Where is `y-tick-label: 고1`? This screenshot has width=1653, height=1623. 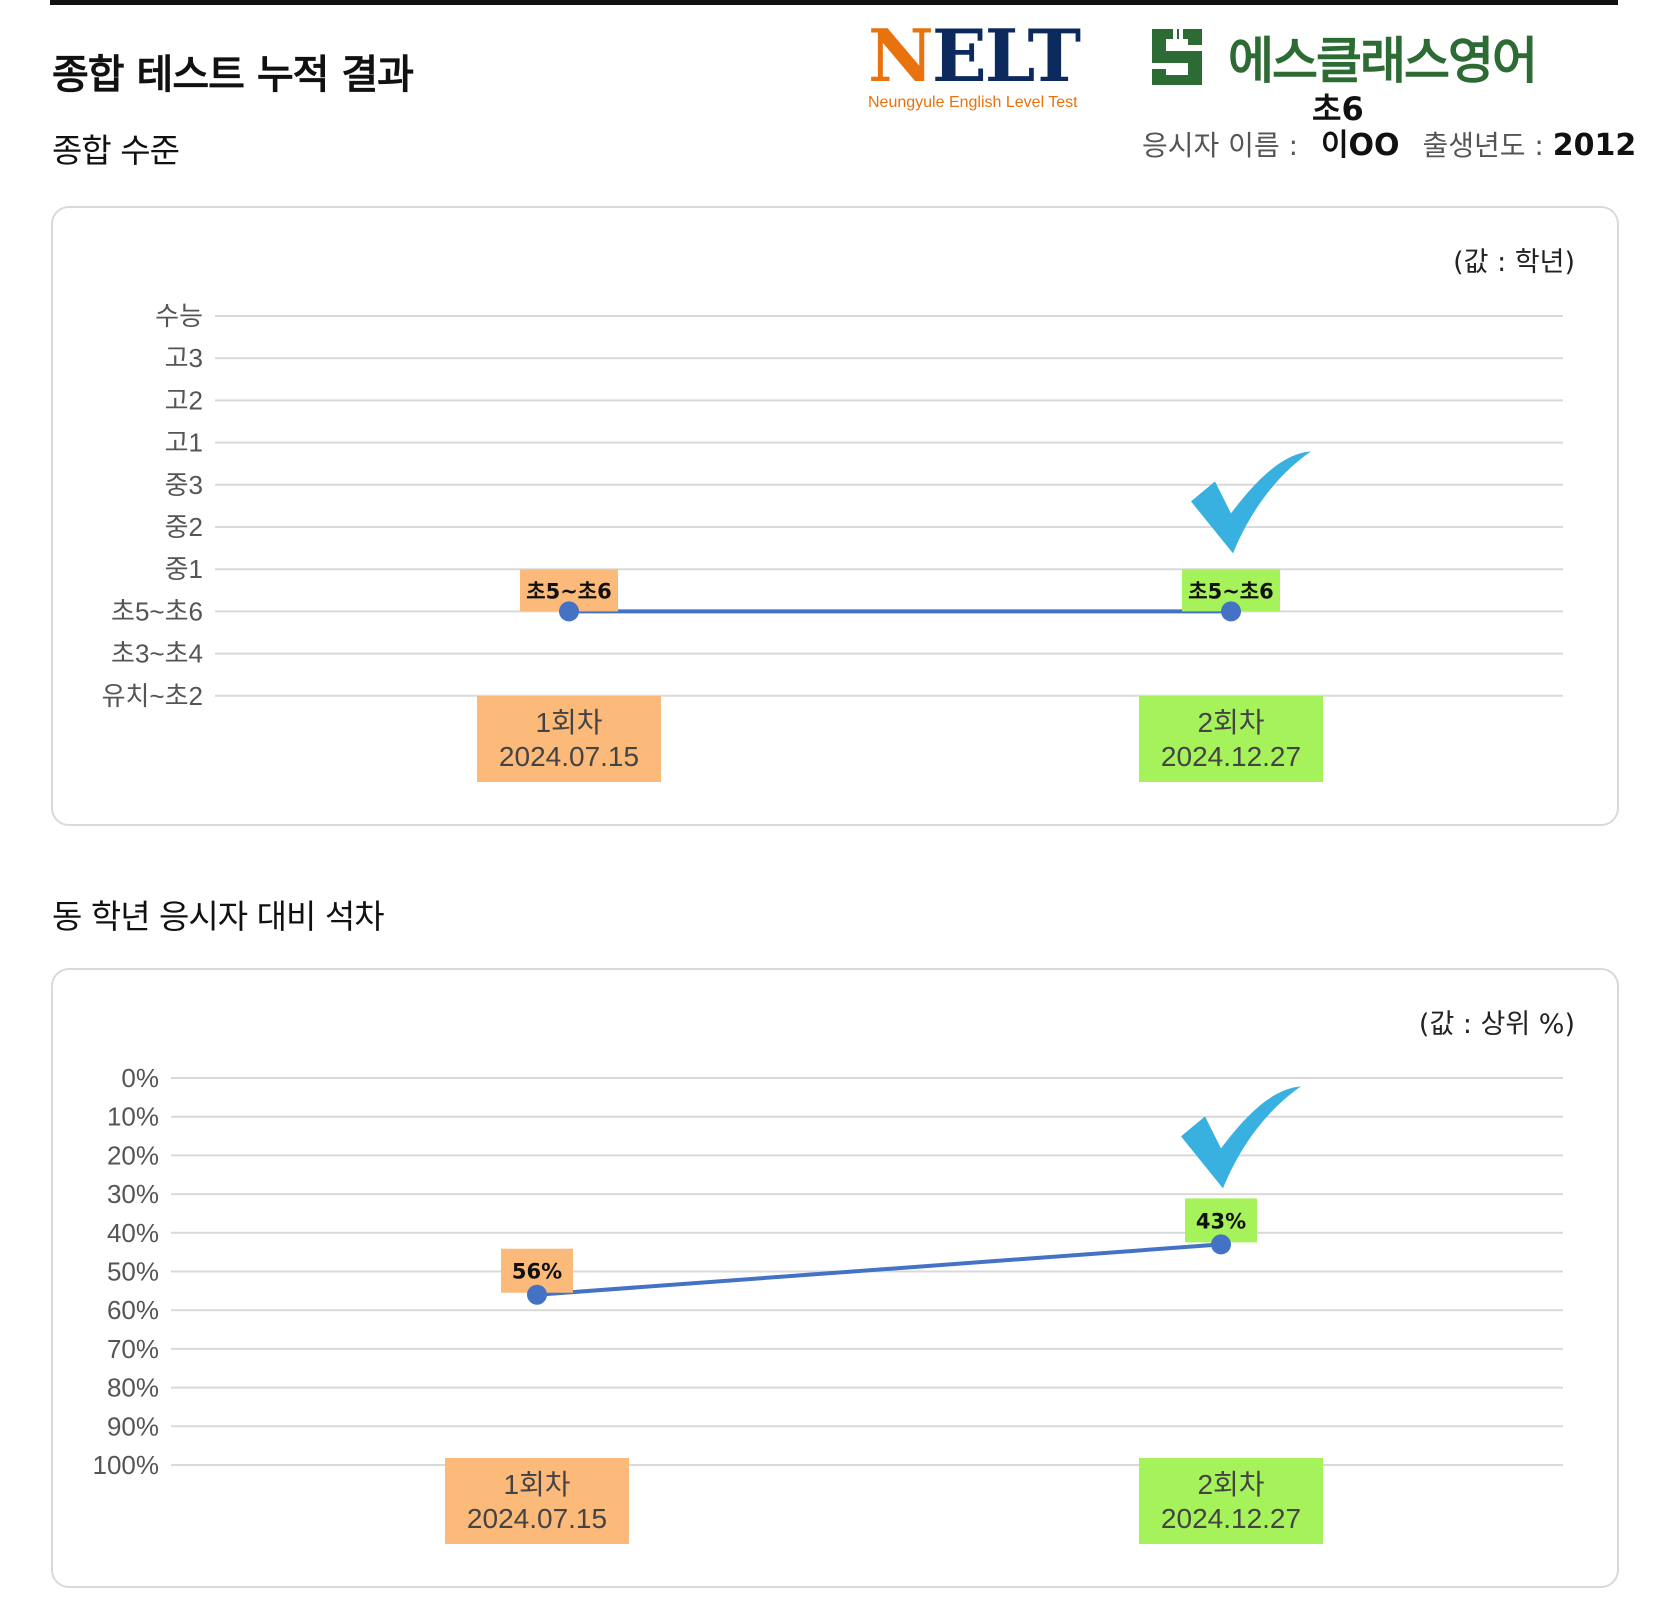 y-tick-label: 고1 is located at coordinates (184, 443).